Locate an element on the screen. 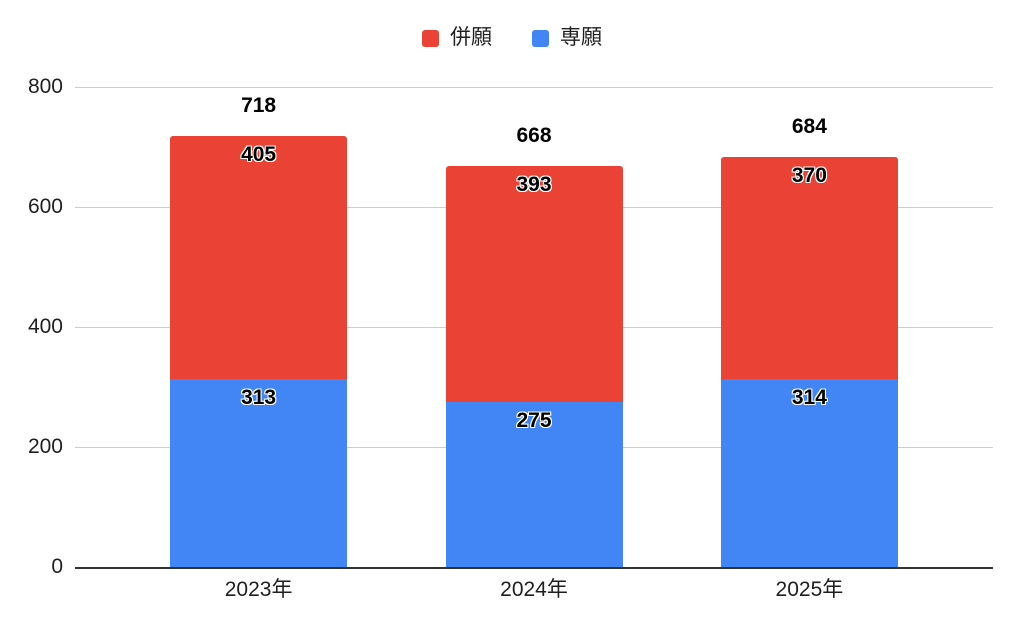  y-tick-label: 200 is located at coordinates (45, 446).